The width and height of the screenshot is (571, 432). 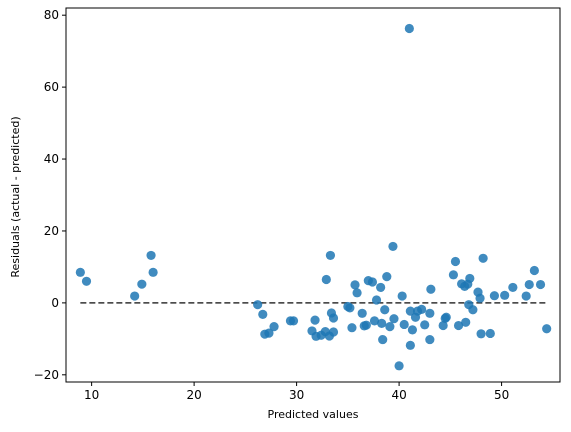 What do you see at coordinates (15, 196) in the screenshot?
I see `y-axis-label: Residuals (actual - predicted)` at bounding box center [15, 196].